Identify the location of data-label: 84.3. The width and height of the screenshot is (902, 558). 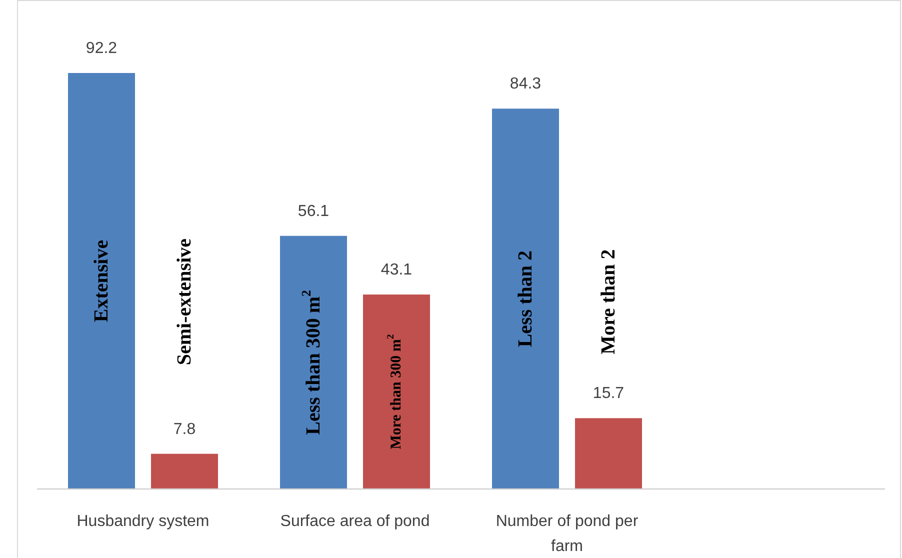
(526, 84).